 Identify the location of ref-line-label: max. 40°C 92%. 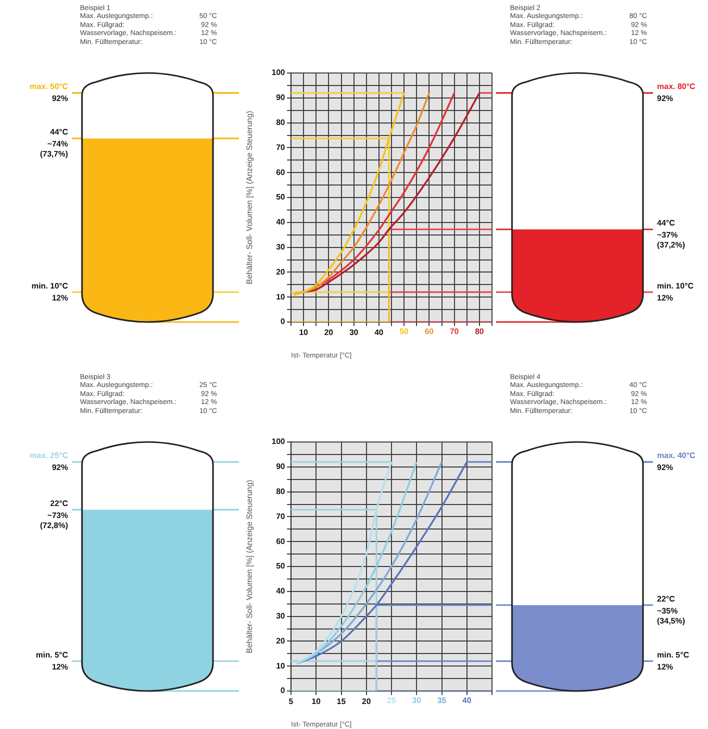
(676, 461).